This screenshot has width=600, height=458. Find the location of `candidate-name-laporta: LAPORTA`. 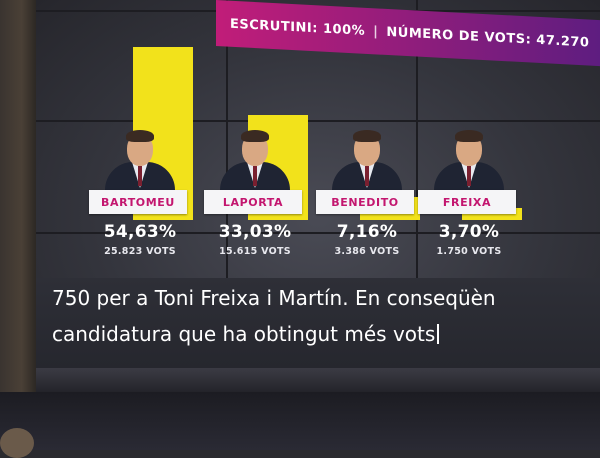

candidate-name-laporta: LAPORTA is located at coordinates (253, 202).